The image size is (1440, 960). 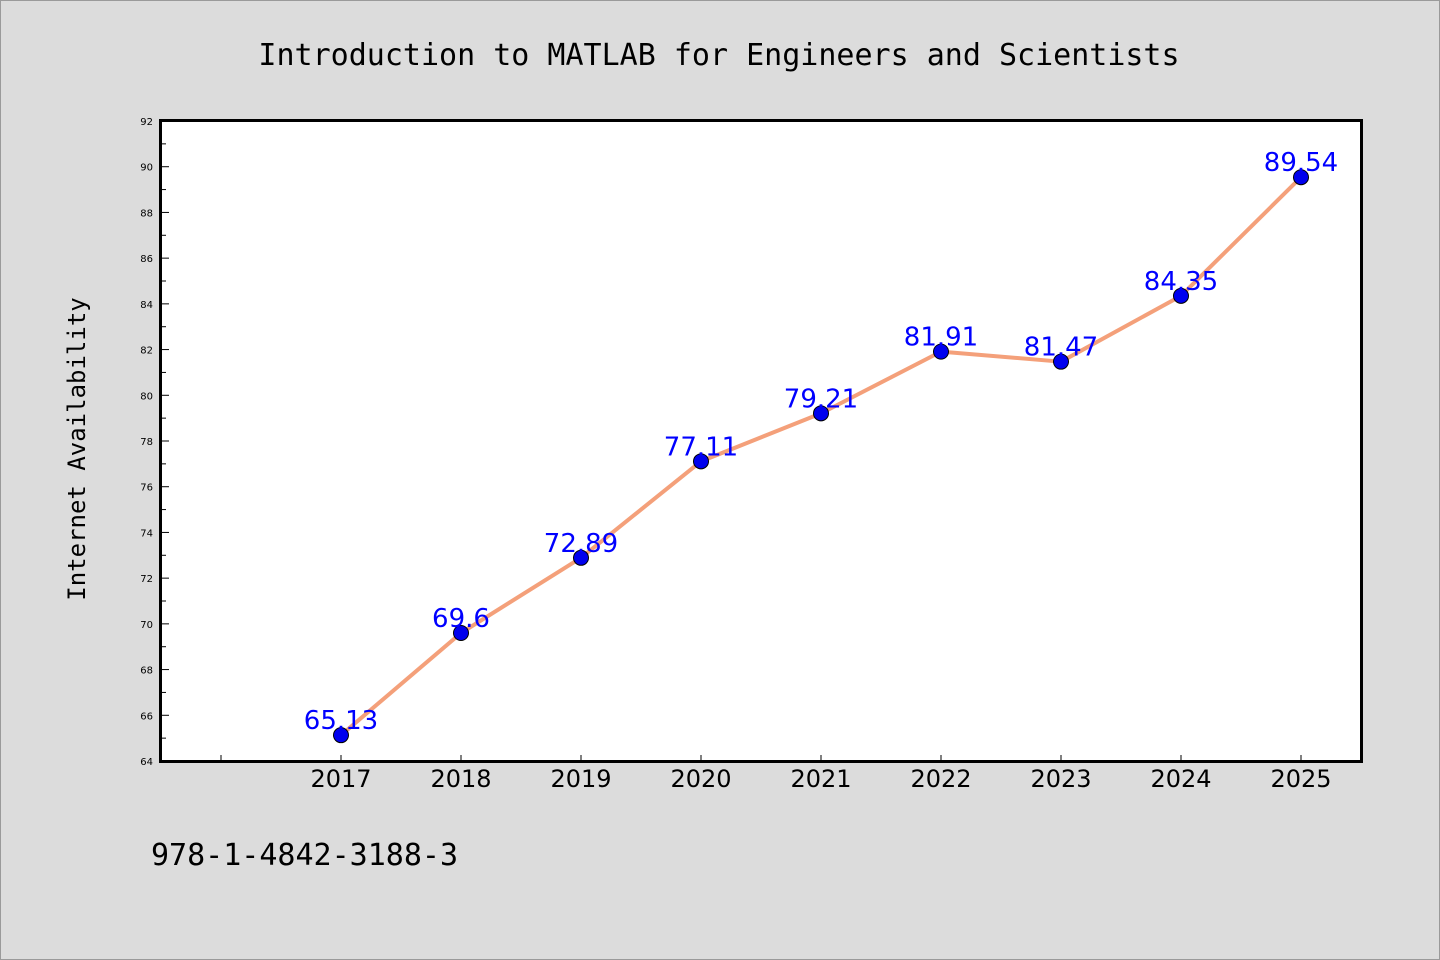 I want to click on x-tick-label: 2022, so click(x=940, y=779).